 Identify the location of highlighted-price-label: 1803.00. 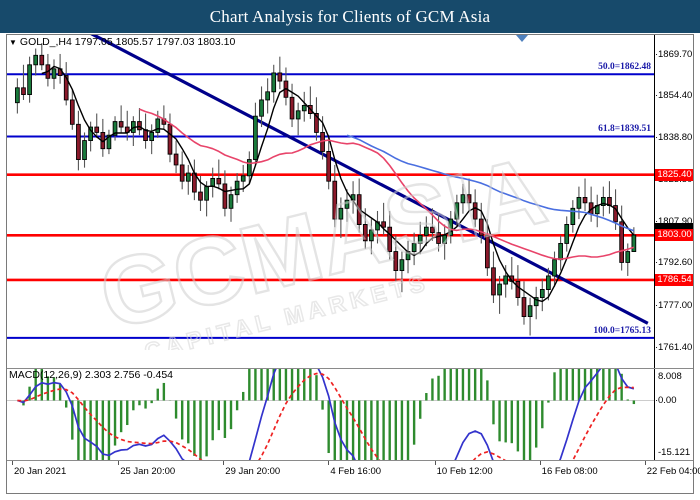
(674, 235).